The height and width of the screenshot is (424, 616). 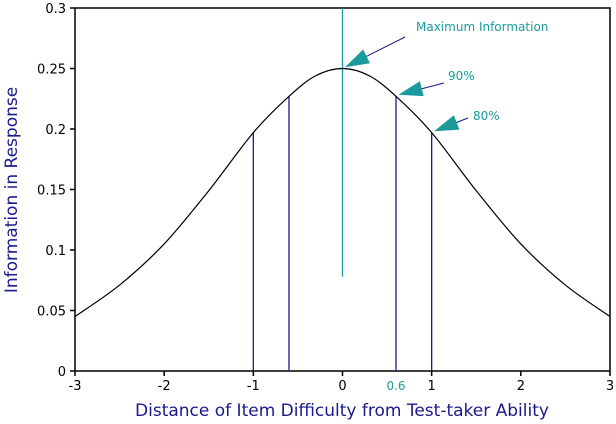 What do you see at coordinates (62, 372) in the screenshot?
I see `y-tick-label: 0` at bounding box center [62, 372].